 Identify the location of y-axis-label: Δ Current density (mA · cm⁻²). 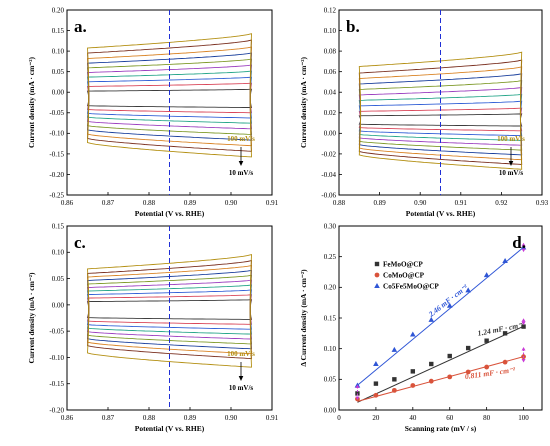
(303, 318).